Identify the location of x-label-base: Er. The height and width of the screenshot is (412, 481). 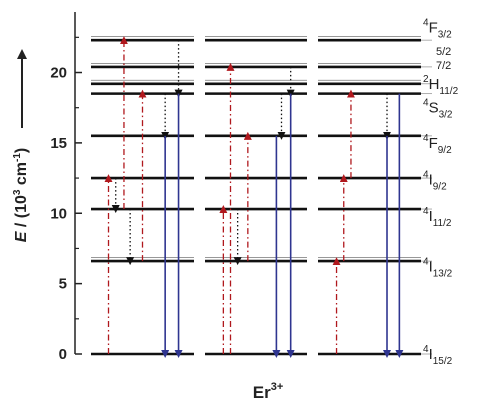
(262, 392).